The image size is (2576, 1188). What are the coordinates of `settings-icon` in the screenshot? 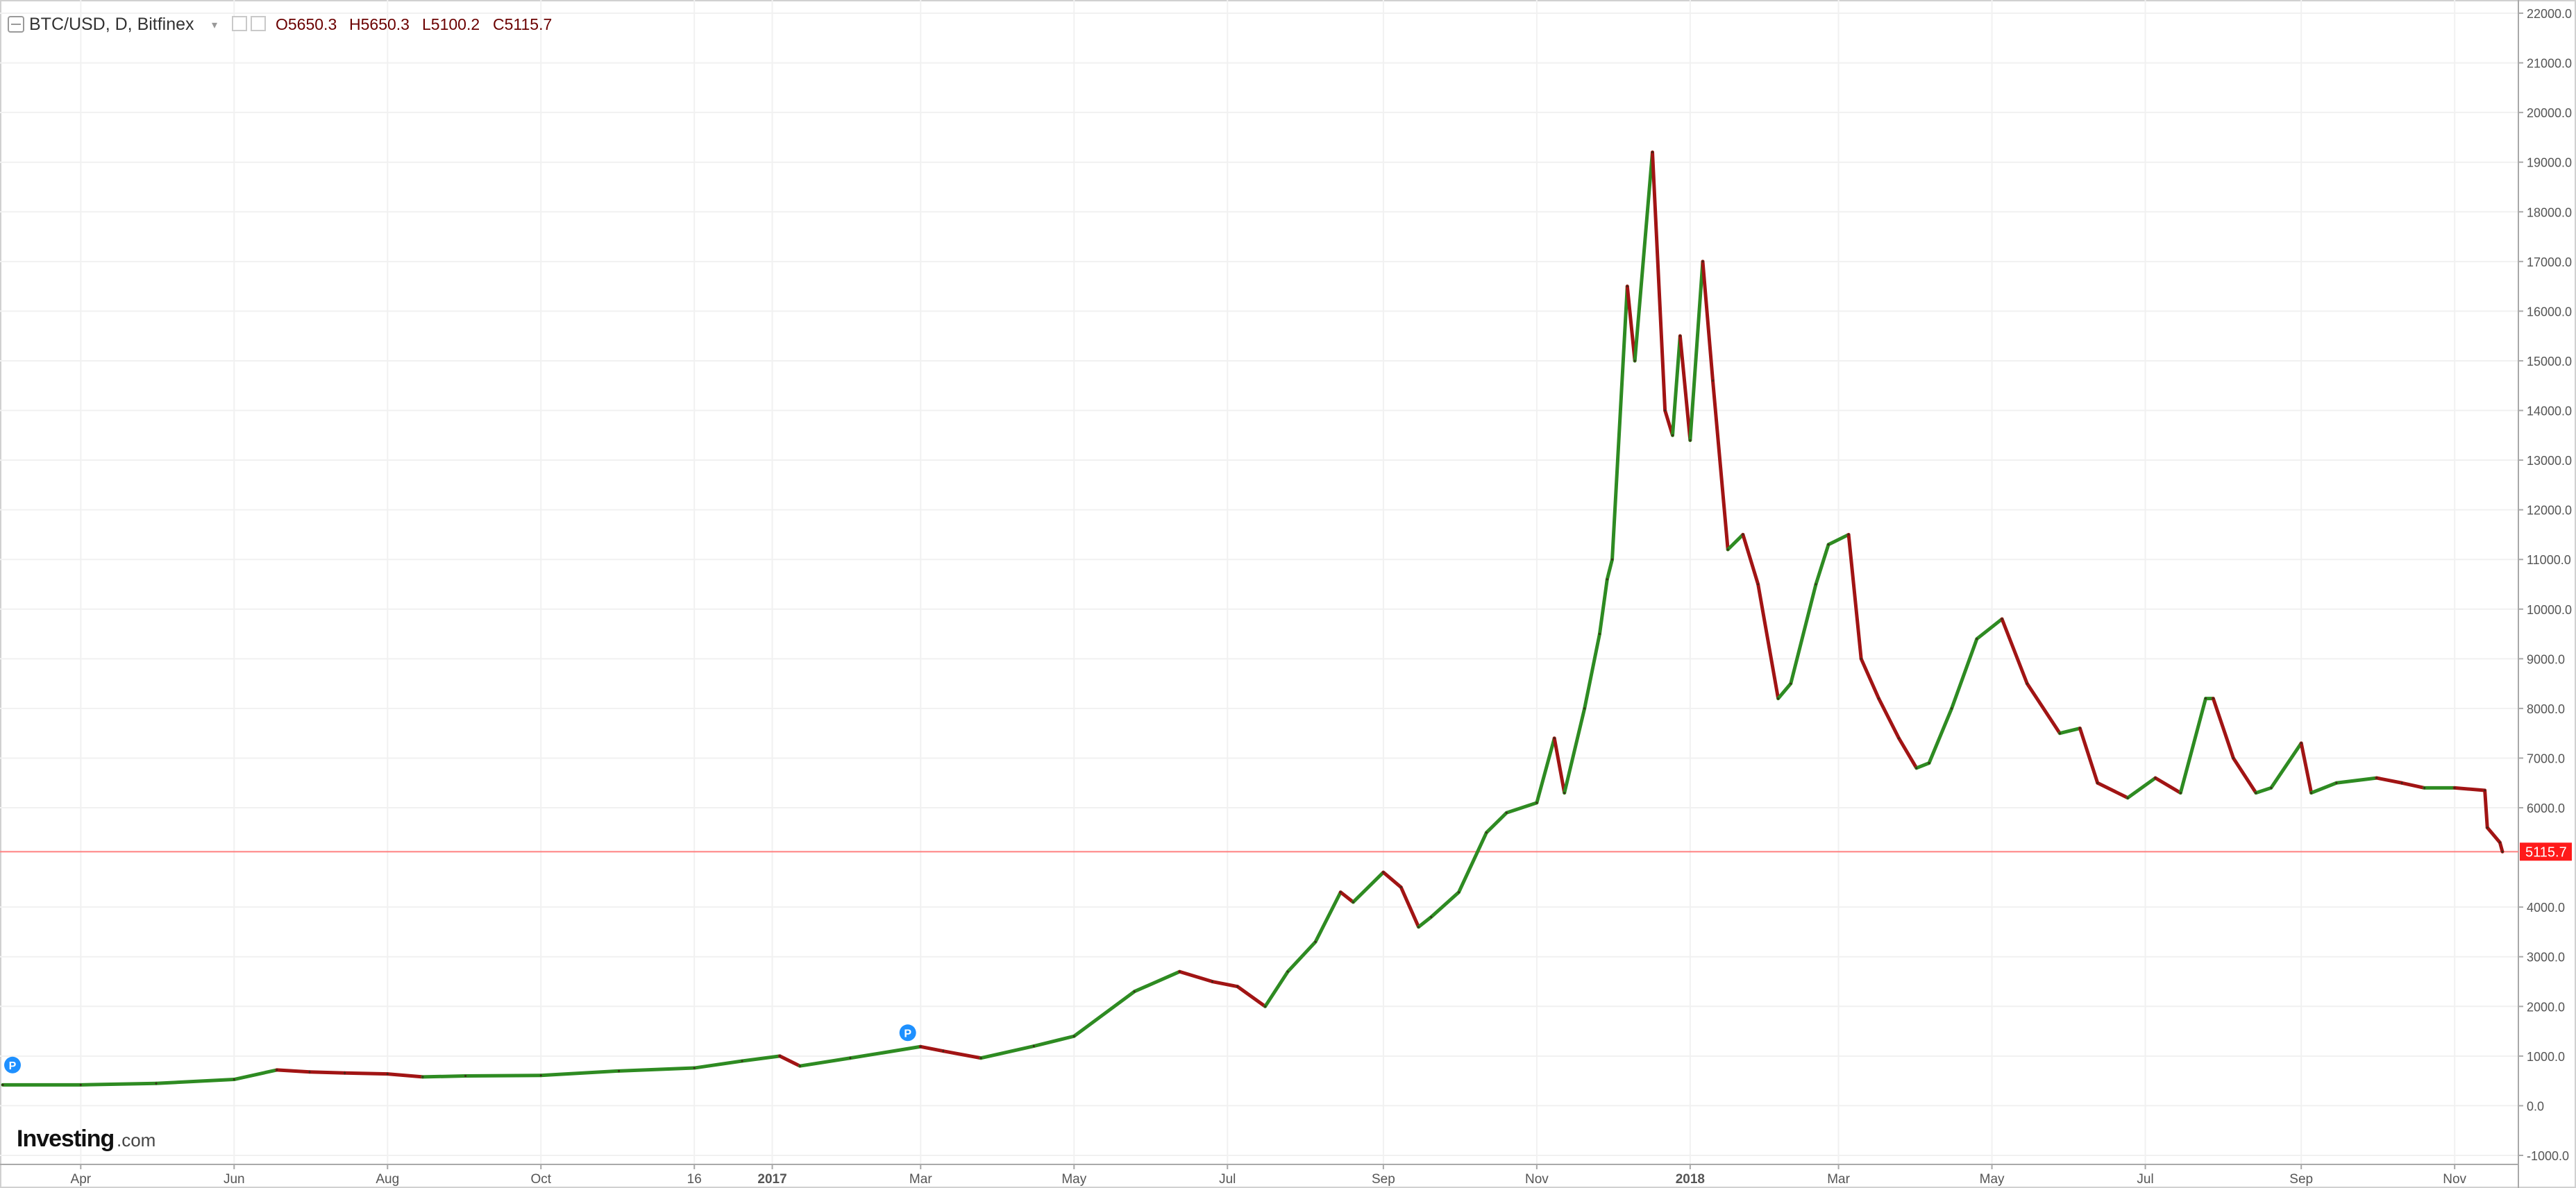 It's located at (239, 24).